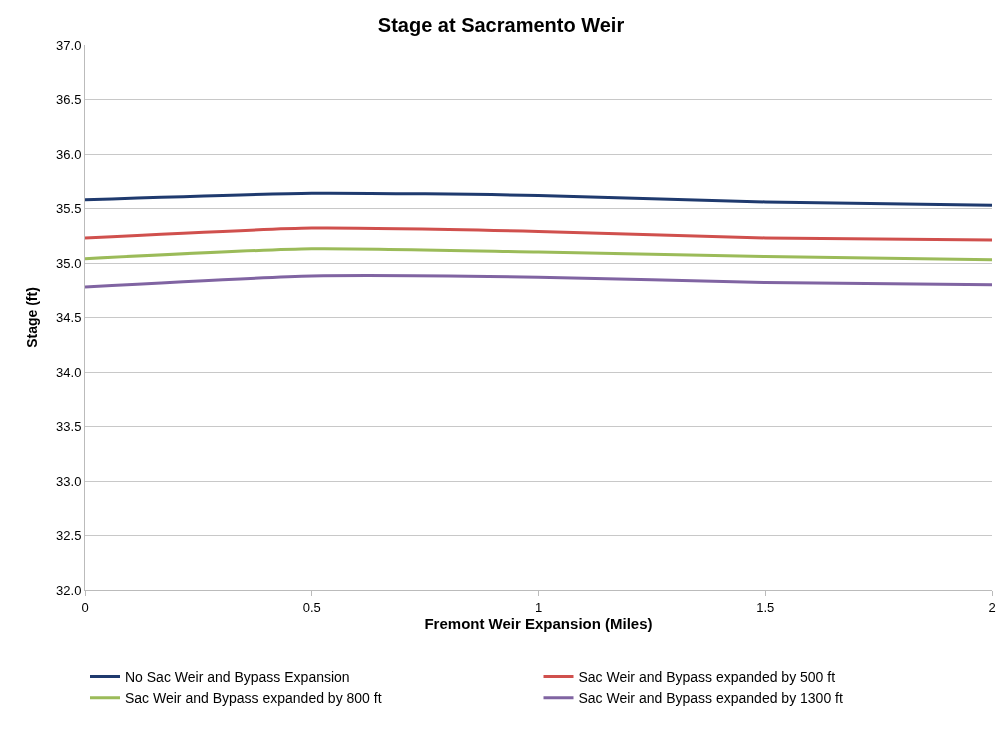  I want to click on legend-label: Sac Weir and Bypass expanded by 500 ft, so click(707, 676).